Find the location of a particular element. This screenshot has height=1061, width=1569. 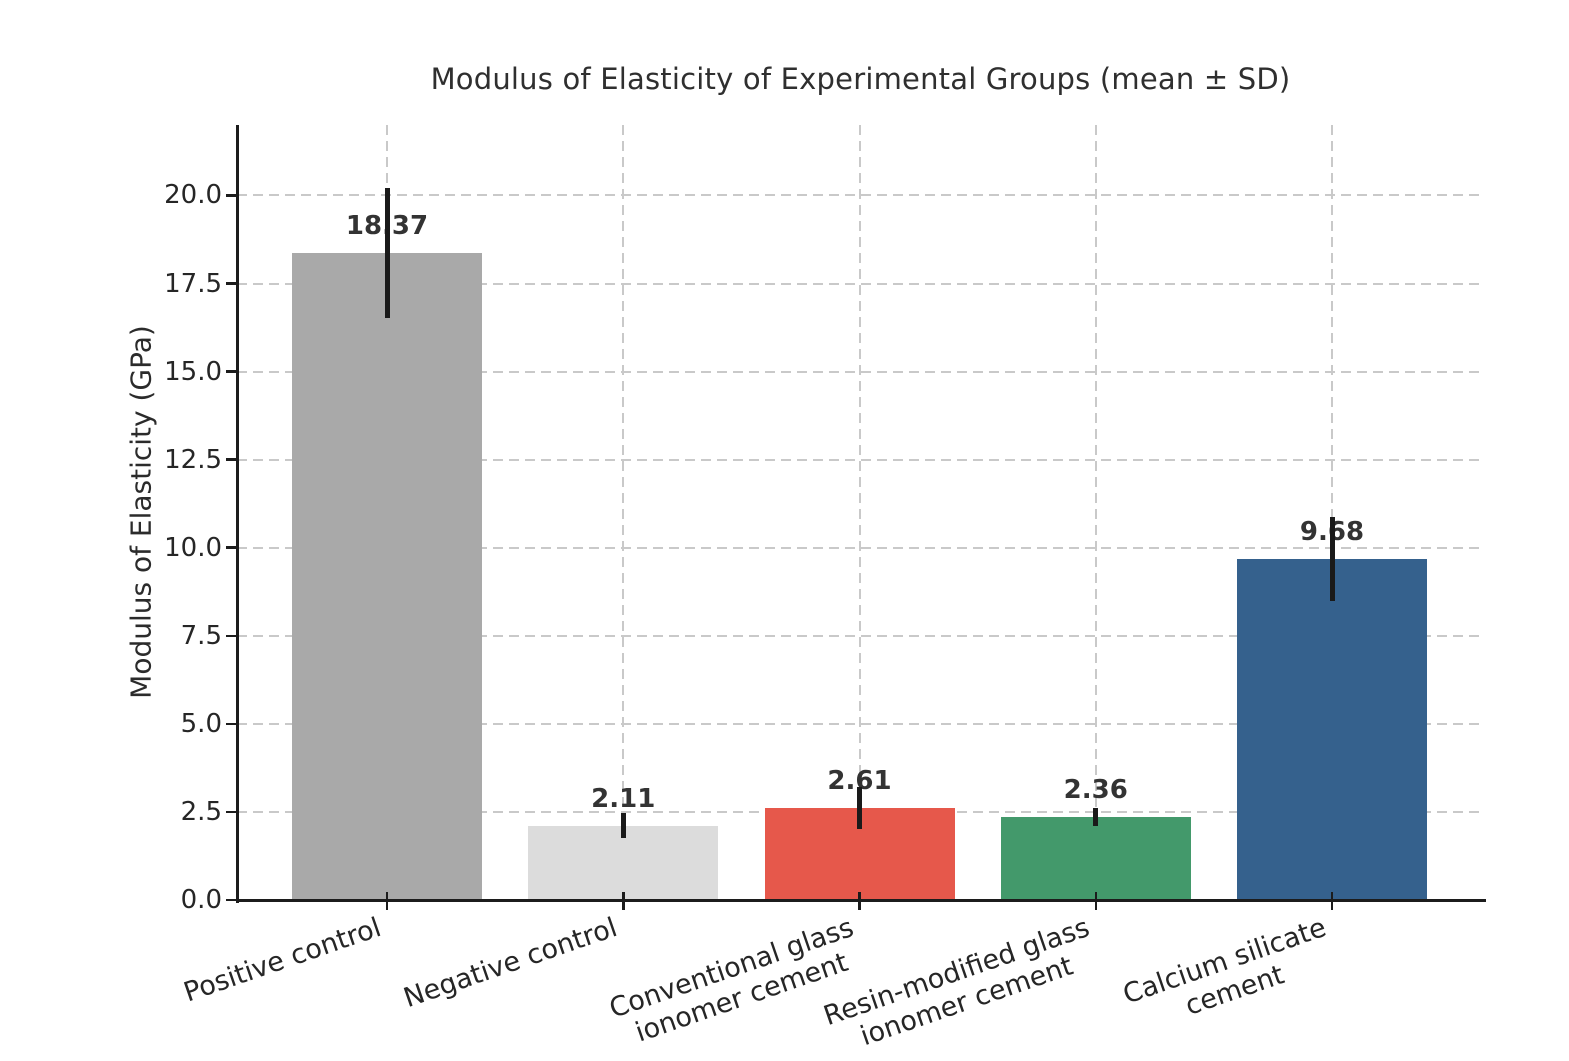

y-tick-label: 15.0 is located at coordinates (193, 371).